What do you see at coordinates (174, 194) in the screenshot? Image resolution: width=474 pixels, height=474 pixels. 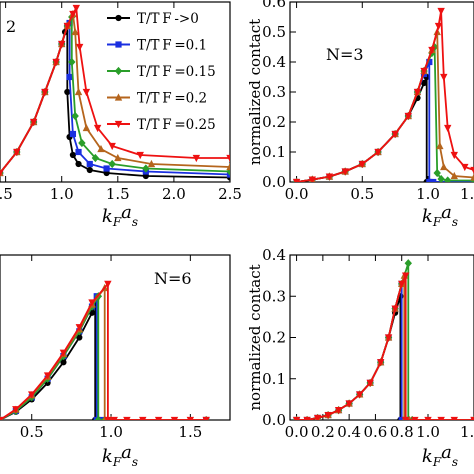 I see `x-tick-label: 2.0` at bounding box center [174, 194].